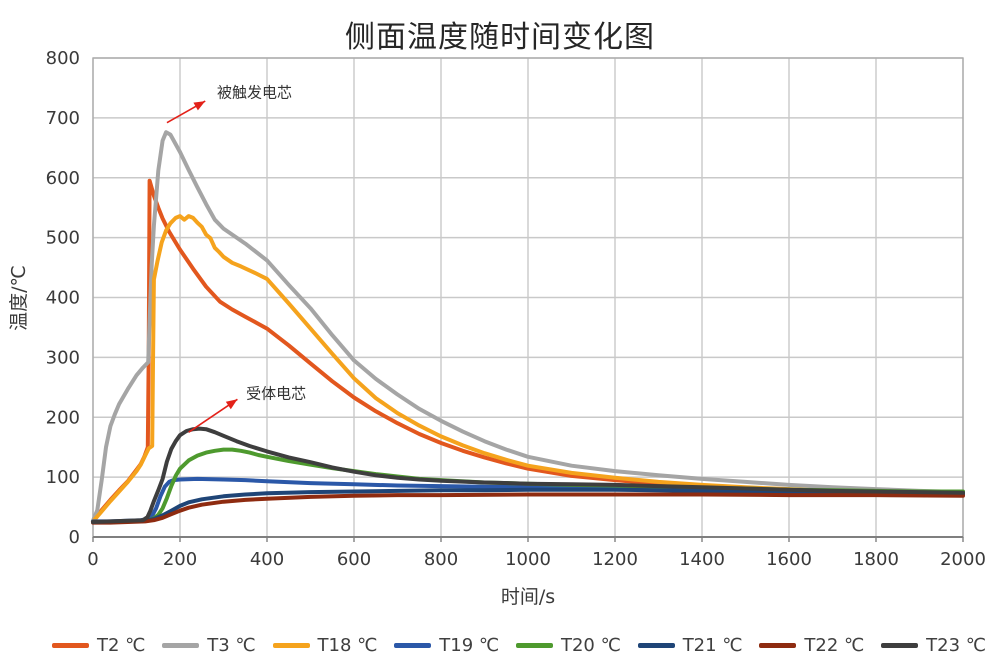  I want to click on x-tick-label: 200, so click(180, 559).